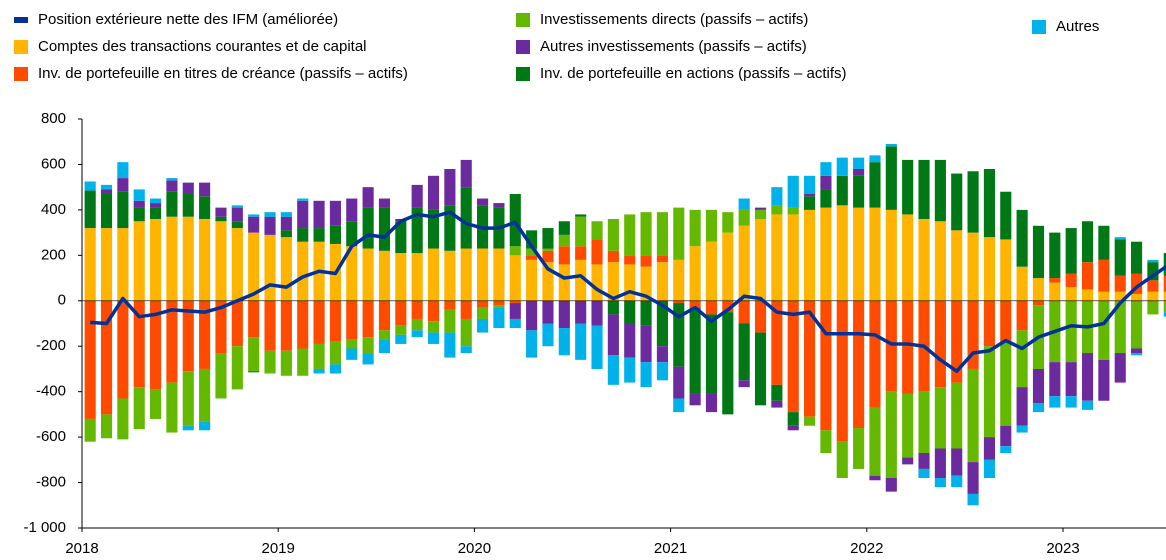 The image size is (1166, 560). What do you see at coordinates (51, 391) in the screenshot?
I see `y-tick-label: -400` at bounding box center [51, 391].